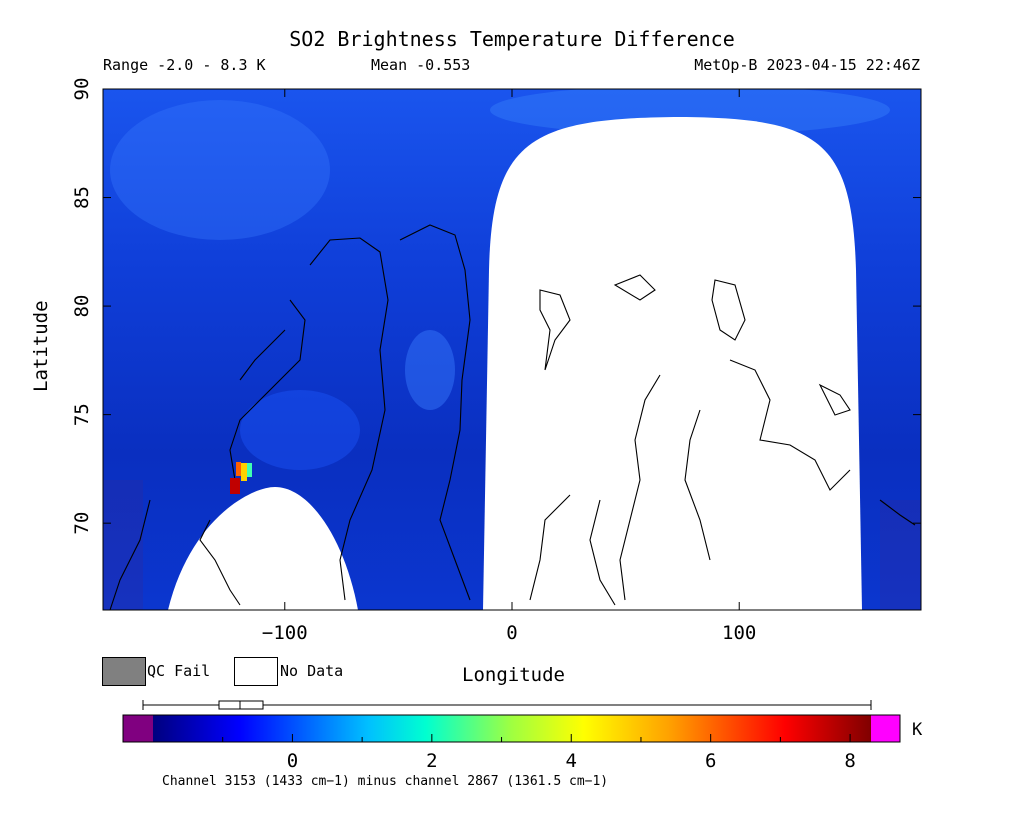 This screenshot has height=813, width=1024. Describe the element at coordinates (82, 197) in the screenshot. I see `y-tick-label: 85` at that location.